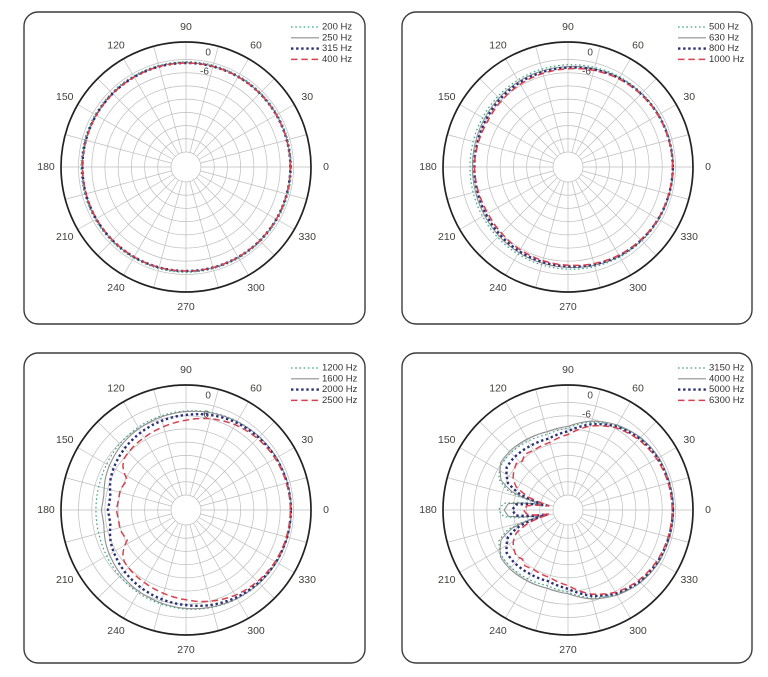  I want to click on series-6300-hz, so click(592, 510).